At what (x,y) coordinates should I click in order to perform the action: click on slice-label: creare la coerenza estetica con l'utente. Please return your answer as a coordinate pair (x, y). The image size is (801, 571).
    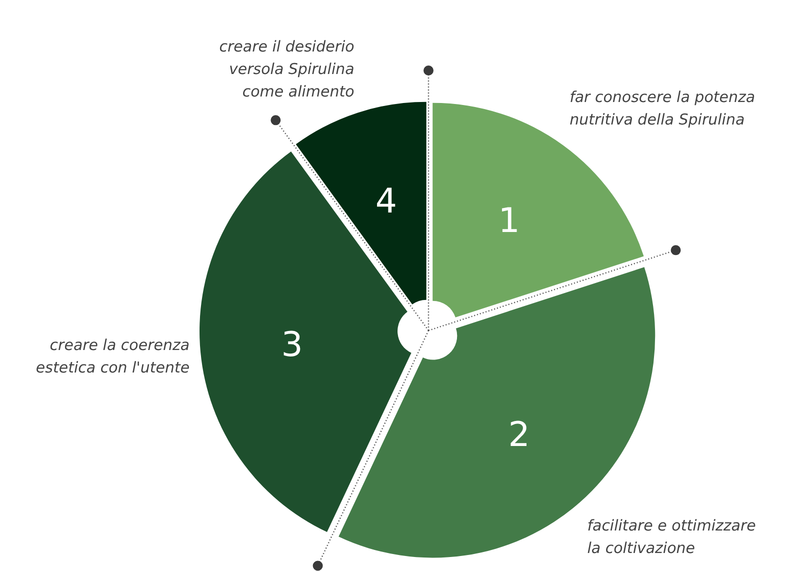
    Looking at the image, I should click on (113, 356).